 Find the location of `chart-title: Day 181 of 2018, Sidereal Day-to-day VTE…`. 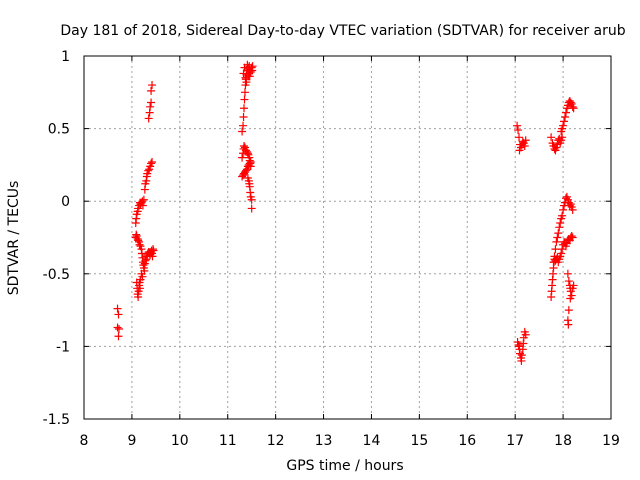

chart-title: Day 181 of 2018, Sidereal Day-to-day VTE… is located at coordinates (342, 31).